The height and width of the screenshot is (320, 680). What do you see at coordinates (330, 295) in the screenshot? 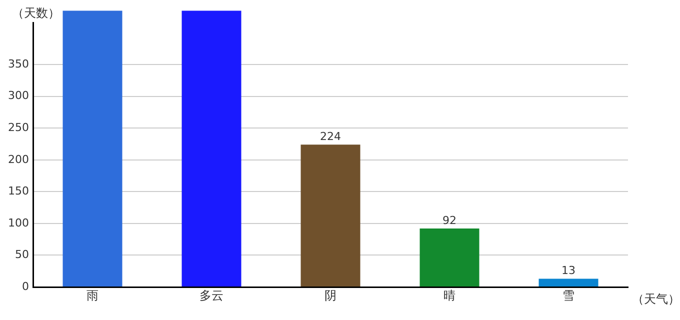
I see `x-tick-label: 阴` at bounding box center [330, 295].